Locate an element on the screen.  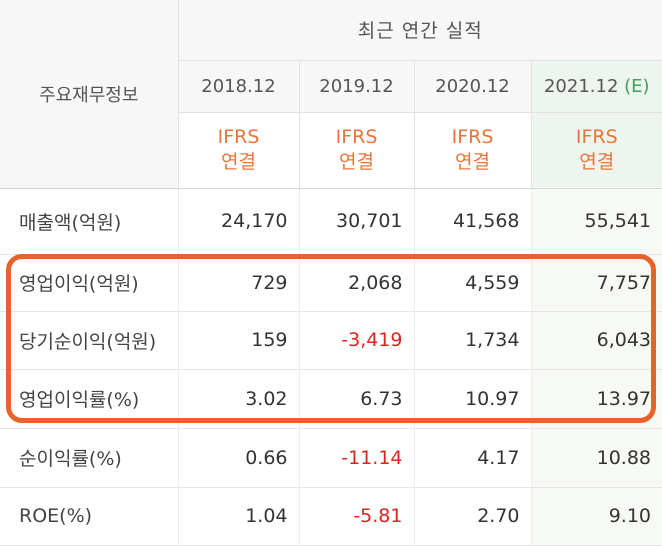
table-row: 영업이익률(%) 3.02 6.73 10.97 13.97 is located at coordinates (331, 399).